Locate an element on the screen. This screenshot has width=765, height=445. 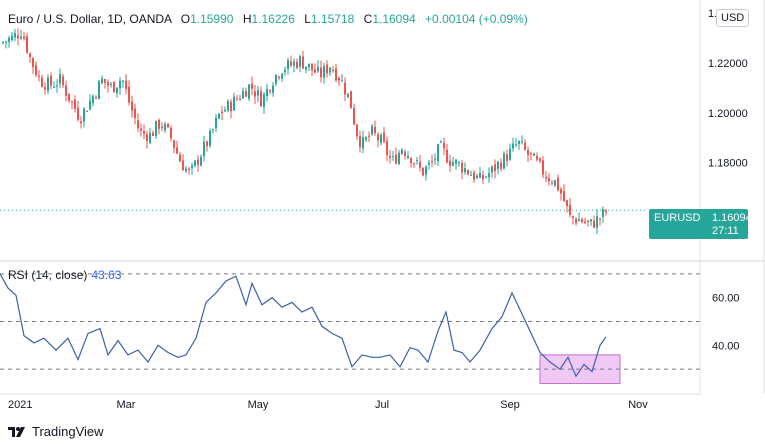
close-value: 1.16094 is located at coordinates (394, 19).